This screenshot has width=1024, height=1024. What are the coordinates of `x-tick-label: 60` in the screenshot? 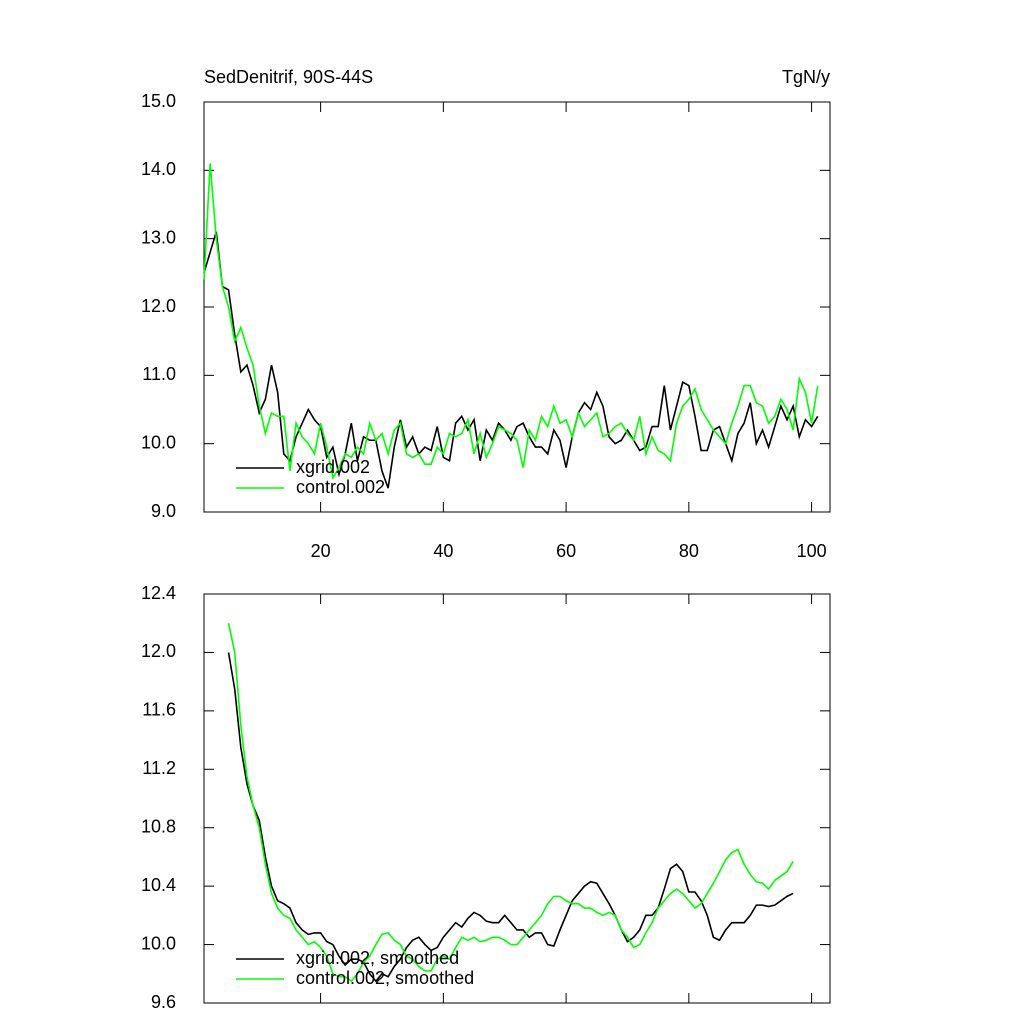 It's located at (566, 551).